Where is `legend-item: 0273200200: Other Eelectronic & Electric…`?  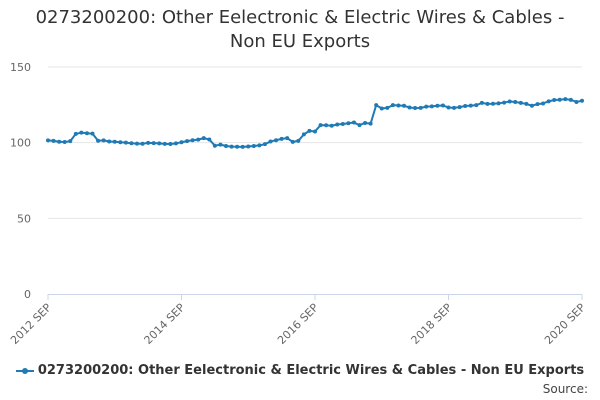 legend-item: 0273200200: Other Eelectronic & Electric… is located at coordinates (300, 370).